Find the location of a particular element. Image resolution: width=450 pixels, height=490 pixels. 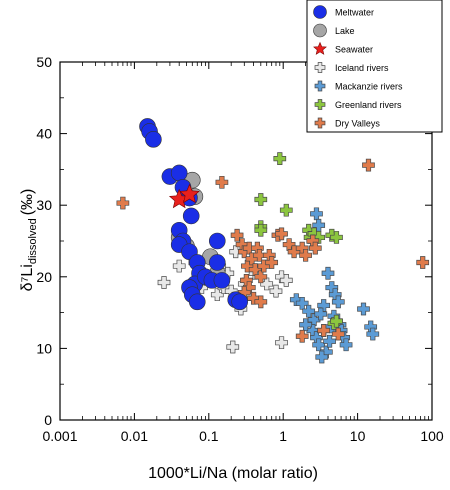

legend-marker-seawater is located at coordinates (320, 48).